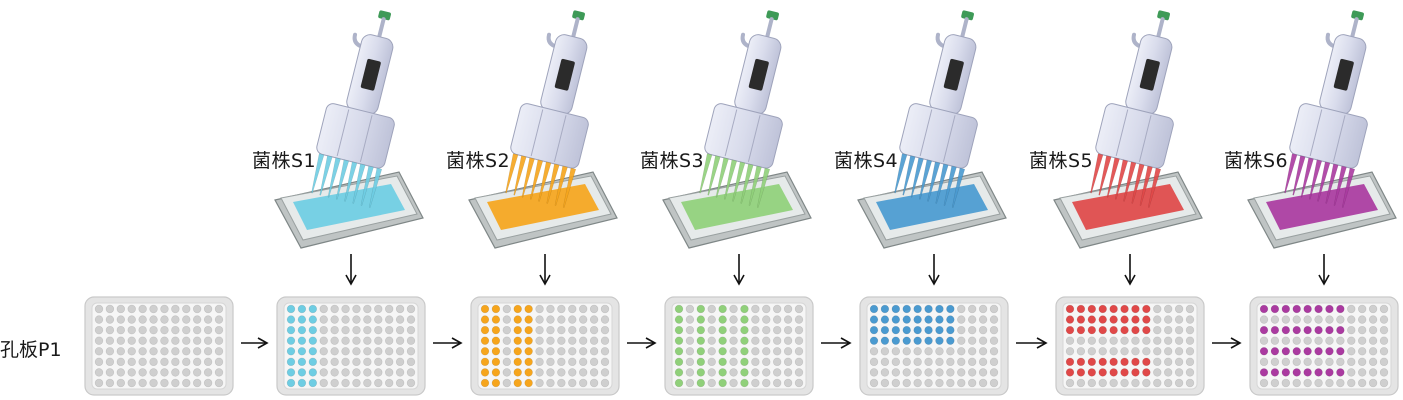 The image size is (1403, 400). Describe the element at coordinates (1324, 270) in the screenshot. I see `down-arrow` at that location.